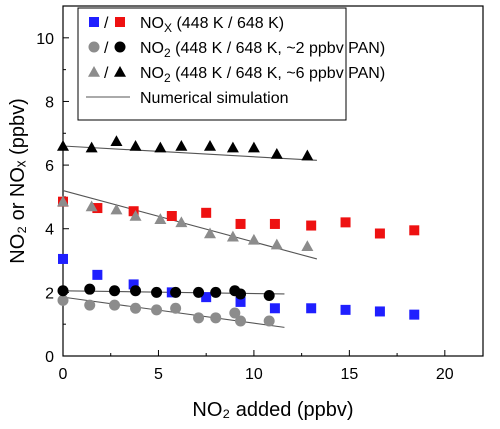 This screenshot has width=500, height=429. I want to click on legend-label: NOX (448 K / 648 K), so click(212, 25).